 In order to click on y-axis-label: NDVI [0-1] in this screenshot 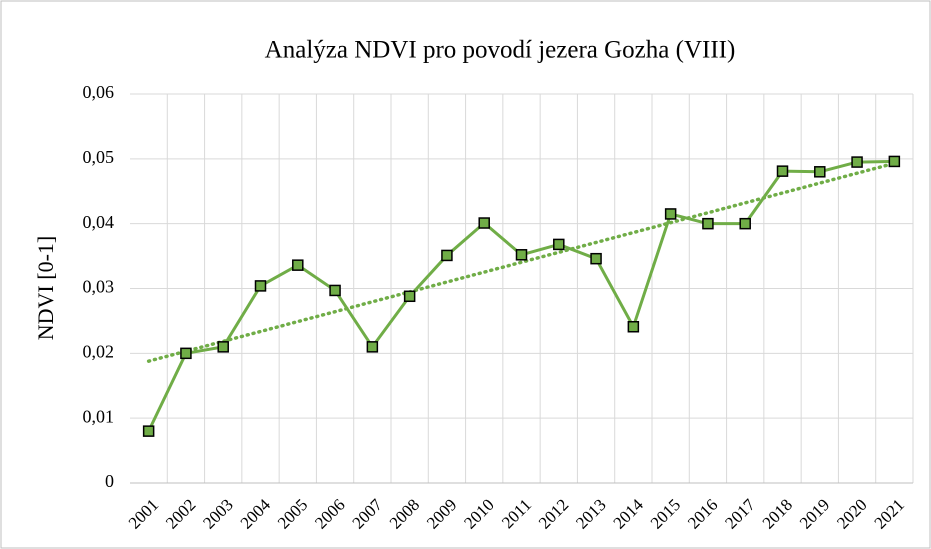, I will do `click(45, 288)`.